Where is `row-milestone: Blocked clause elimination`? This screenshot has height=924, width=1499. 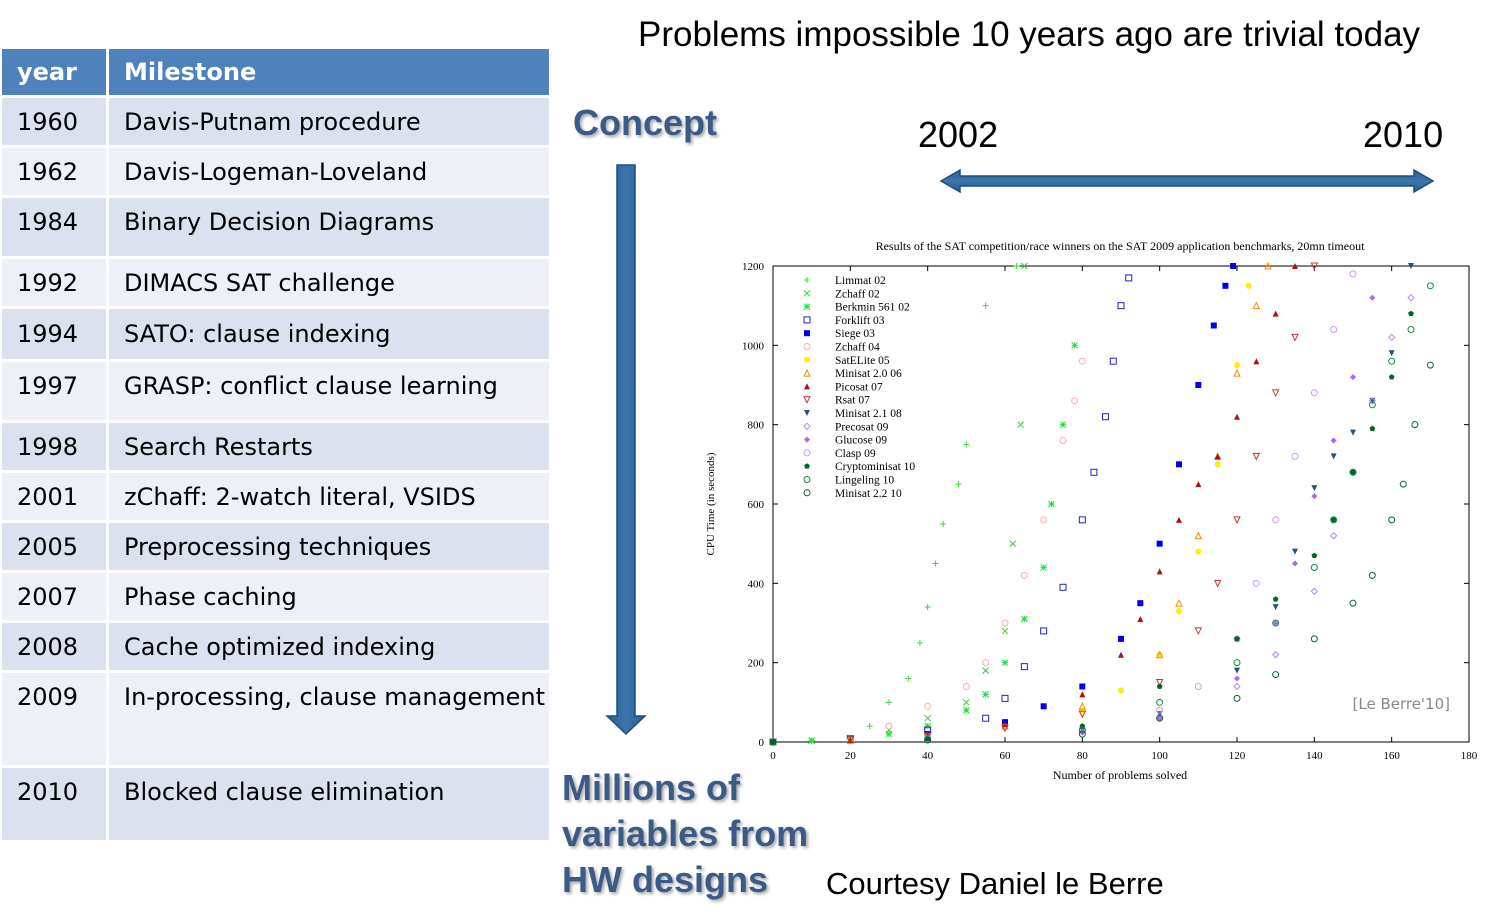
row-milestone: Blocked clause elimination is located at coordinates (329, 804).